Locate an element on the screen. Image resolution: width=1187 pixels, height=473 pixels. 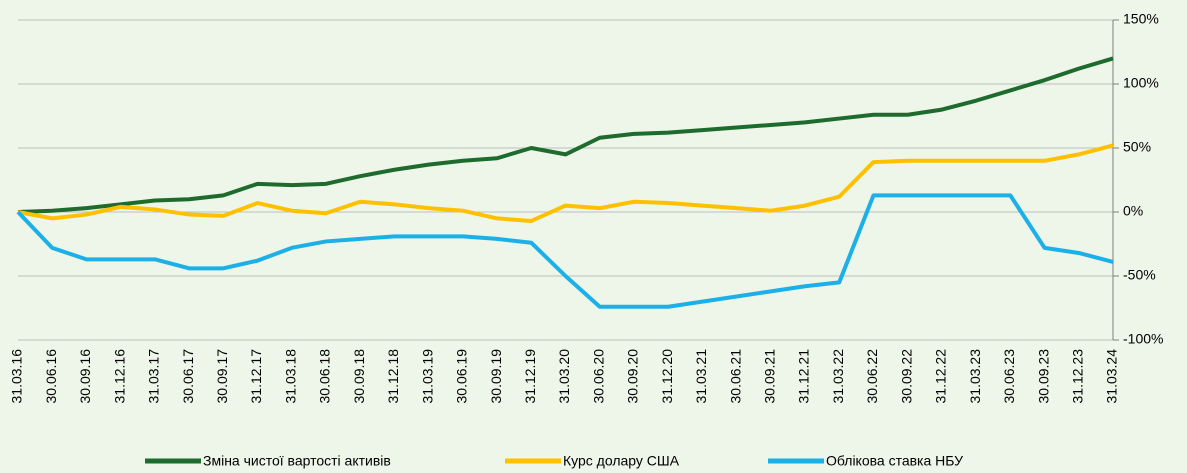
x-tick-label: 30.09.17 is located at coordinates (222, 376).